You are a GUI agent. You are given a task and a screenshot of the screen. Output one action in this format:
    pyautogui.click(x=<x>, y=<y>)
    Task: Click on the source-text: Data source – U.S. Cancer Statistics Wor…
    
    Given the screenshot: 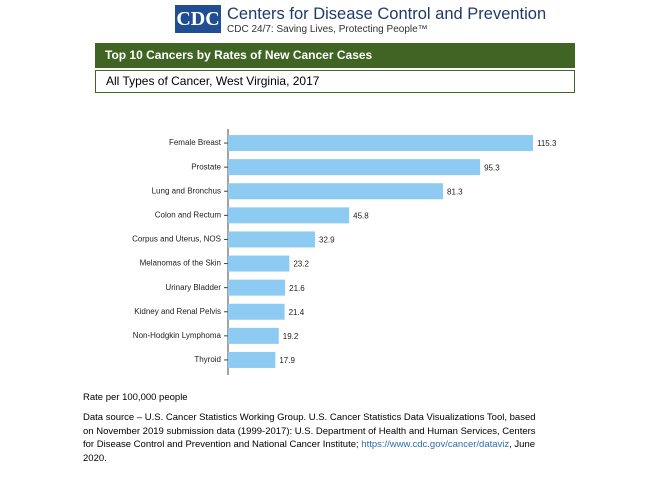 What is the action you would take?
    pyautogui.click(x=309, y=431)
    